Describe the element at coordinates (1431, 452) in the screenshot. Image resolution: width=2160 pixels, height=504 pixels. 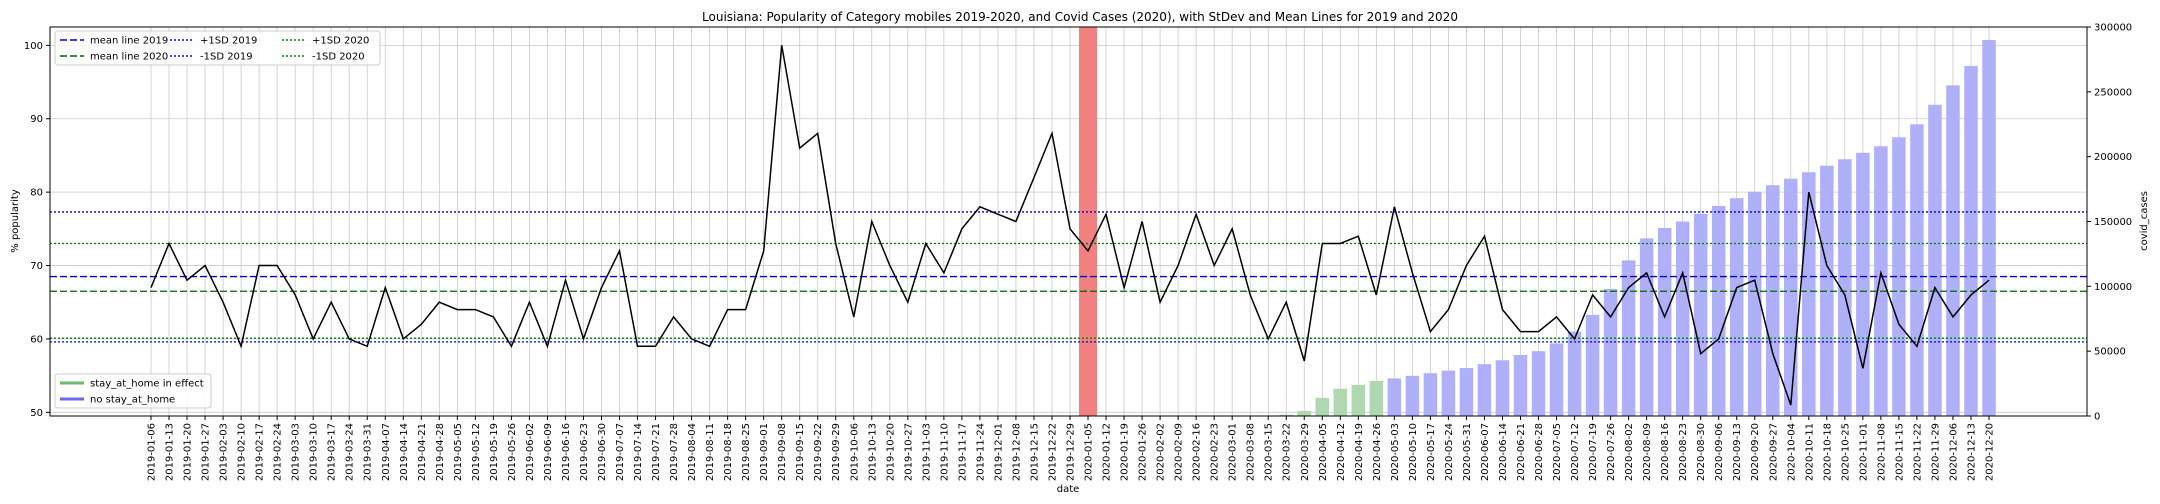
I see `x-tick-label: 2020-05-17` at that location.